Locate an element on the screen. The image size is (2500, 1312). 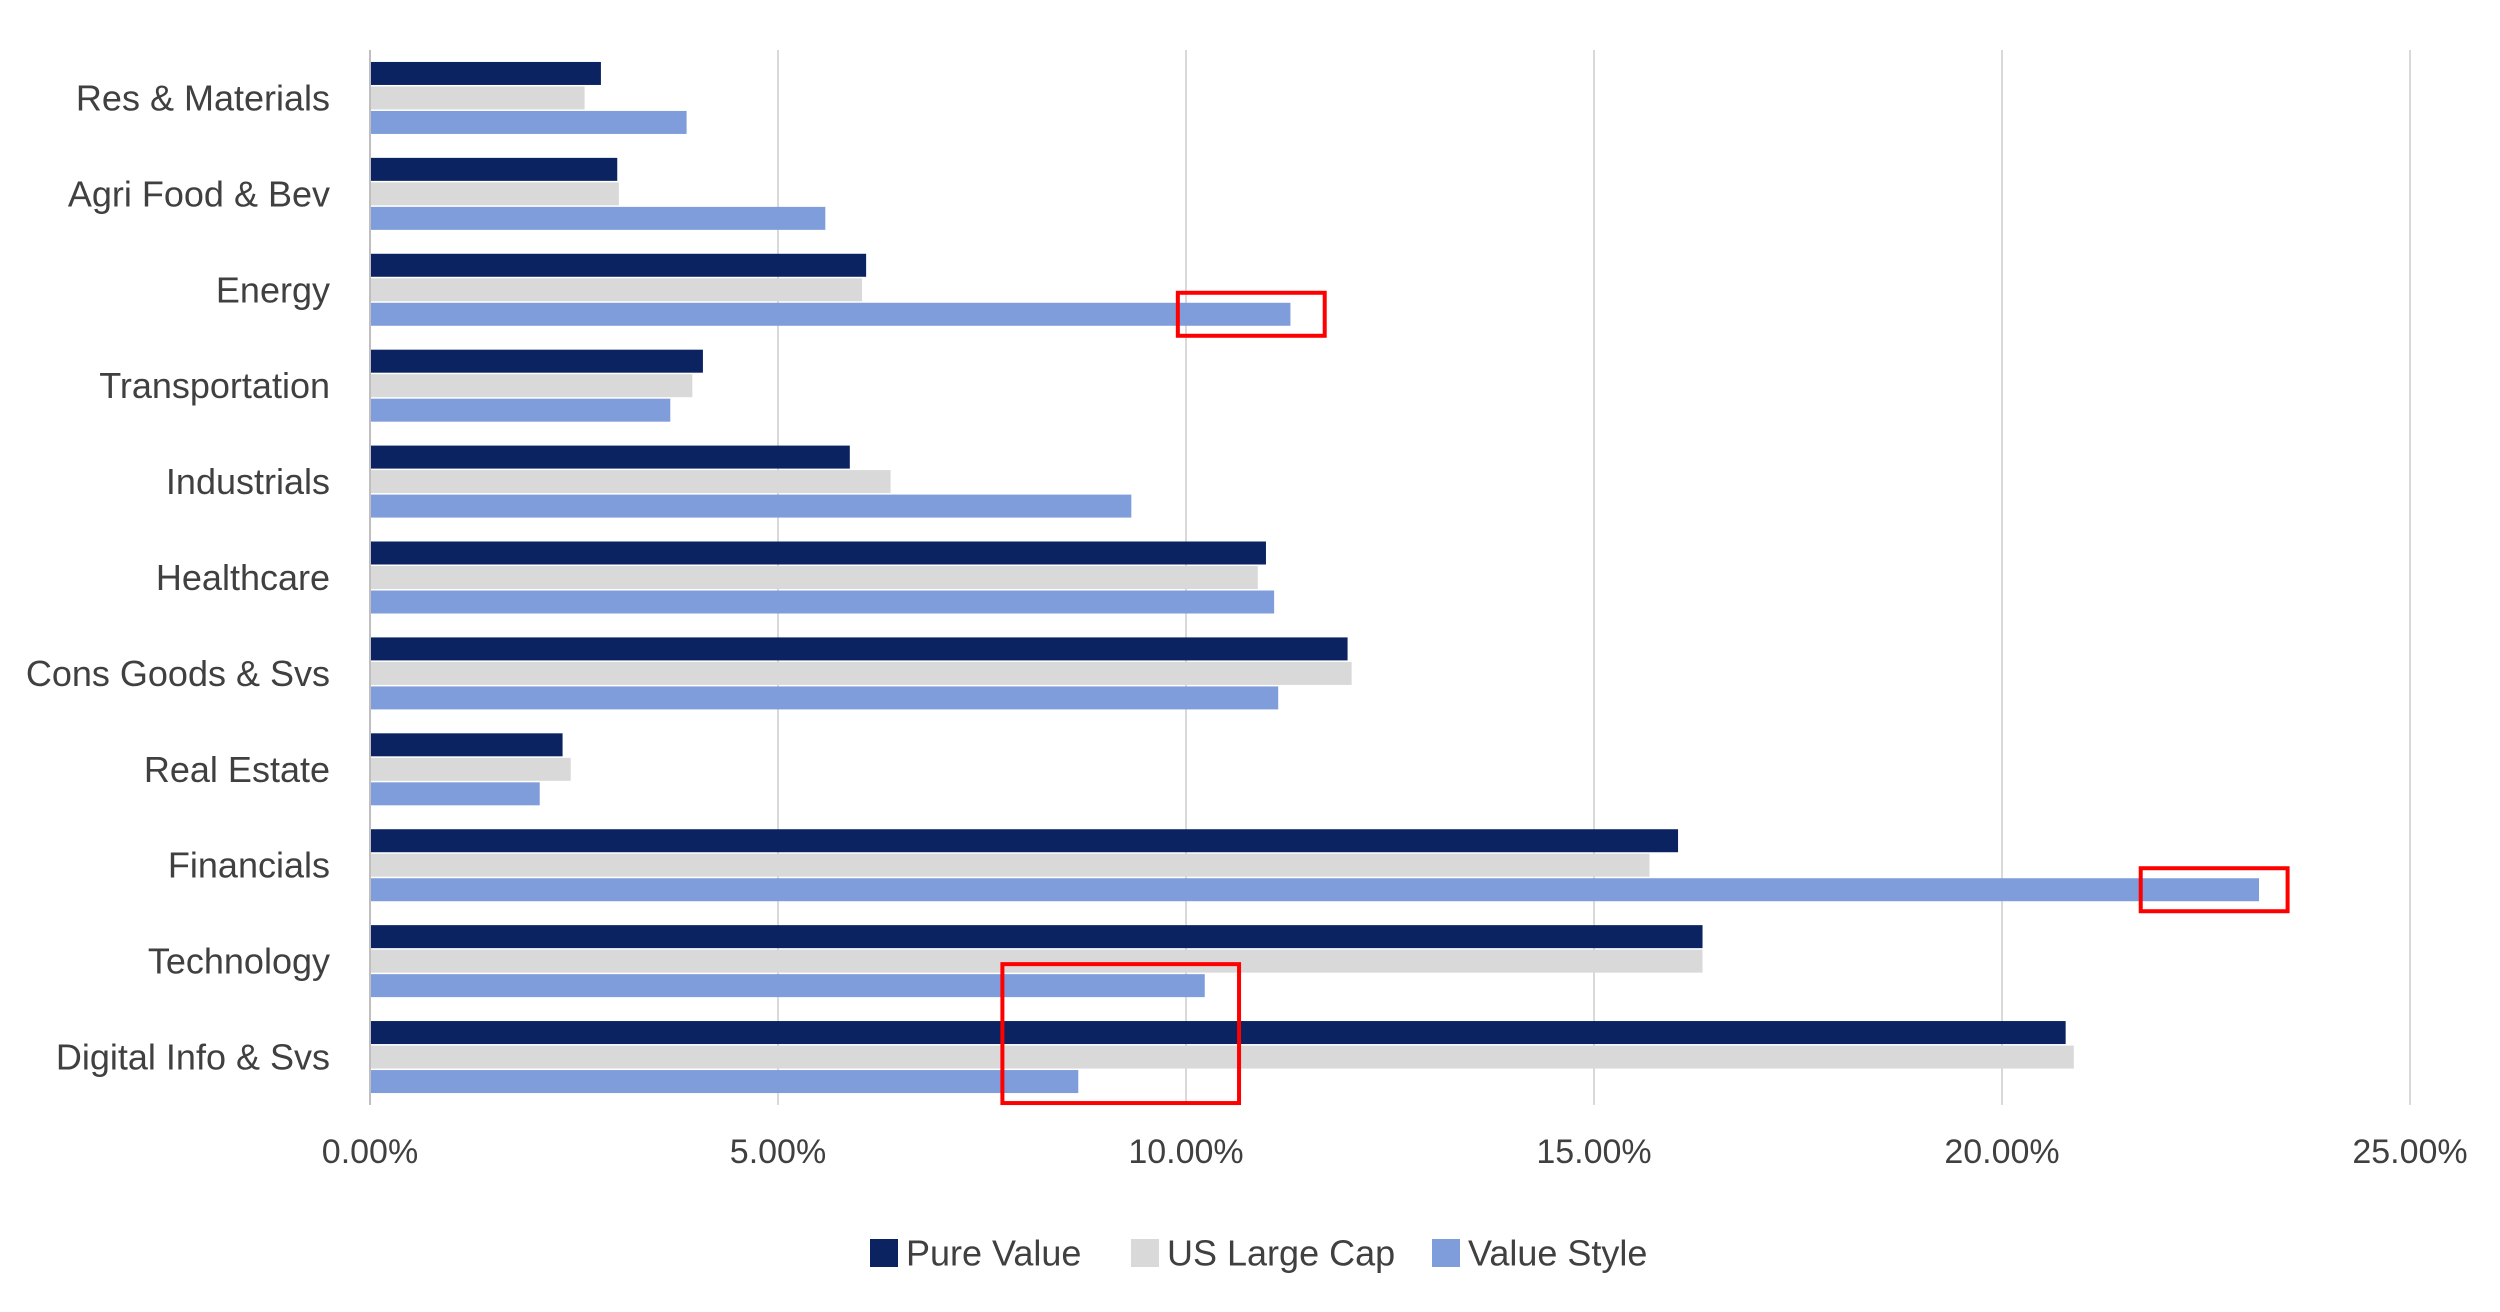
x-tick-label: 10.00% is located at coordinates (1185, 1152).